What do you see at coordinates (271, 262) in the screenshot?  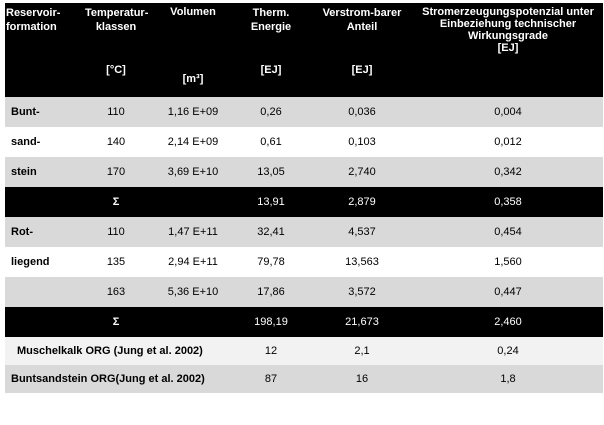 I see `thermal-energy-cell: 79,78` at bounding box center [271, 262].